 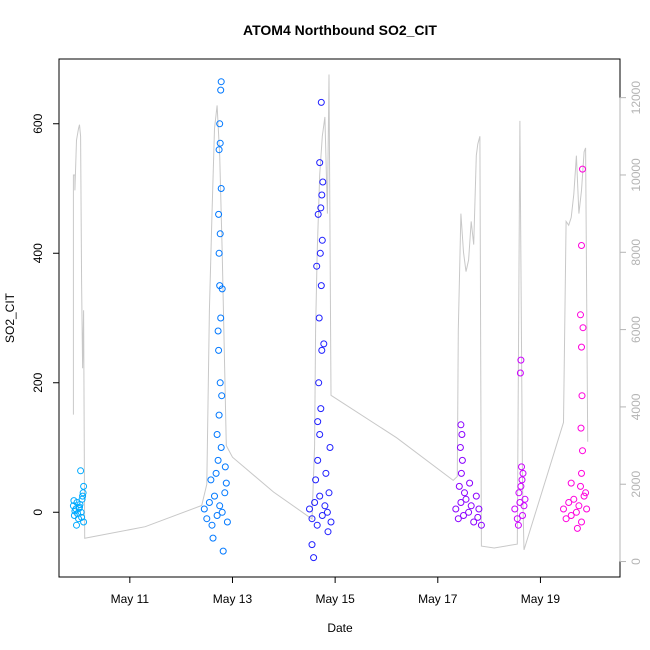 What do you see at coordinates (340, 30) in the screenshot?
I see `chart-title: ATOM4 Northbound SO2_CIT` at bounding box center [340, 30].